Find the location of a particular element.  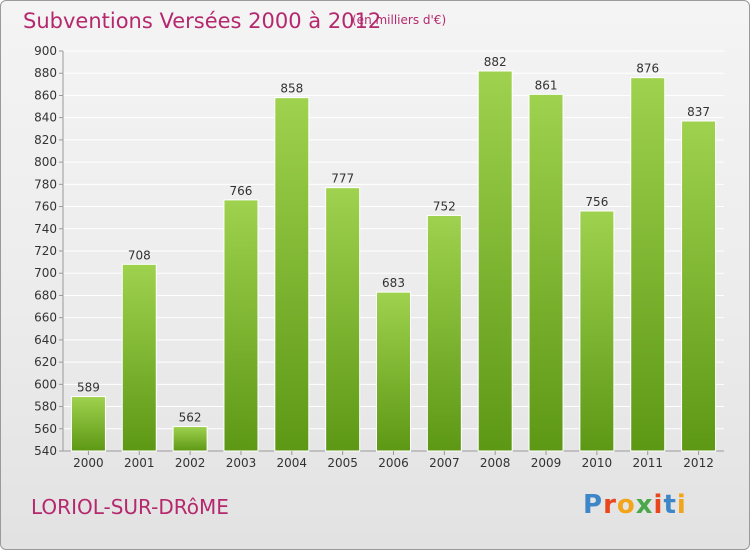

x-tick-label: 2001 is located at coordinates (139, 463).